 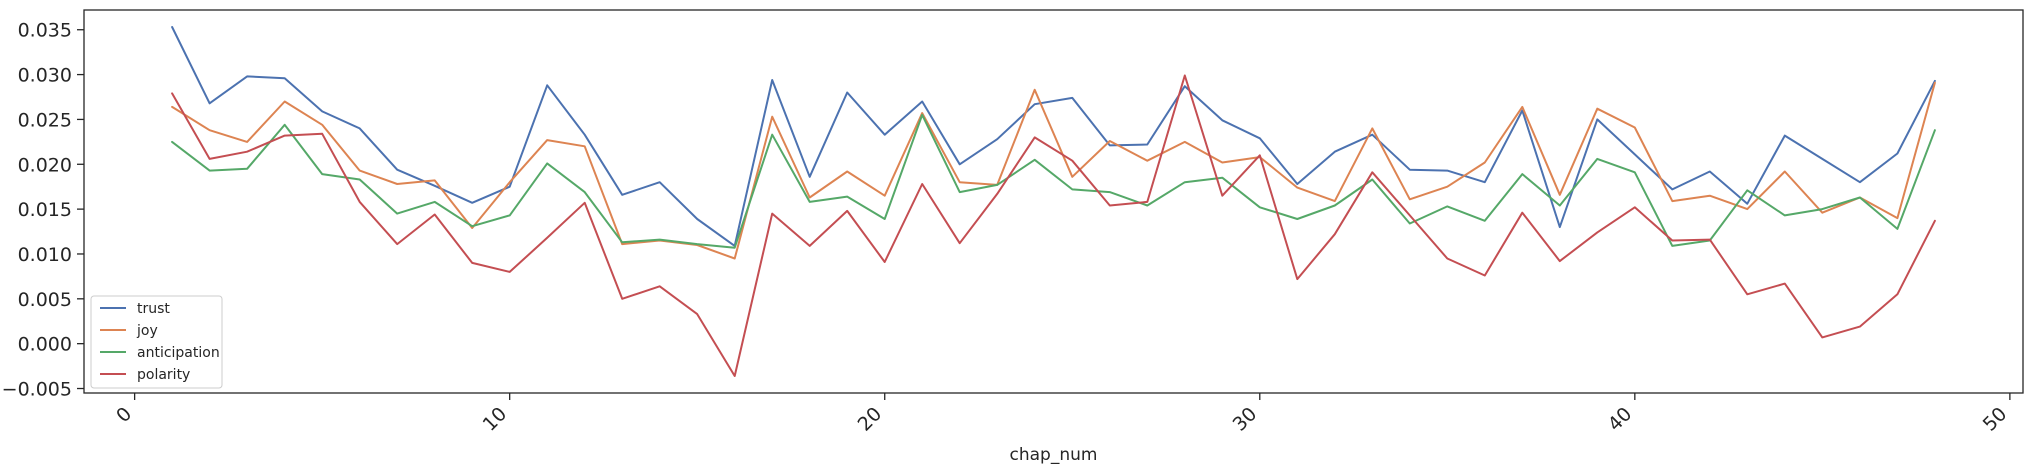 What do you see at coordinates (37, 390) in the screenshot?
I see `y-tick-label: −0.005` at bounding box center [37, 390].